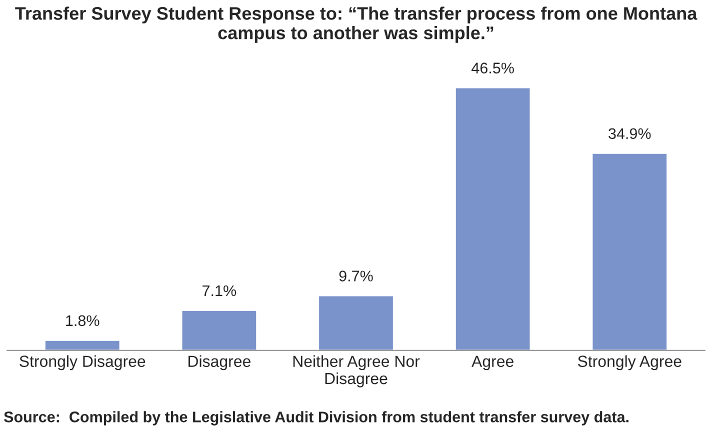 Image resolution: width=712 pixels, height=438 pixels. What do you see at coordinates (356, 371) in the screenshot?
I see `x-tick-label: Neither Agree Nor Disagree` at bounding box center [356, 371].